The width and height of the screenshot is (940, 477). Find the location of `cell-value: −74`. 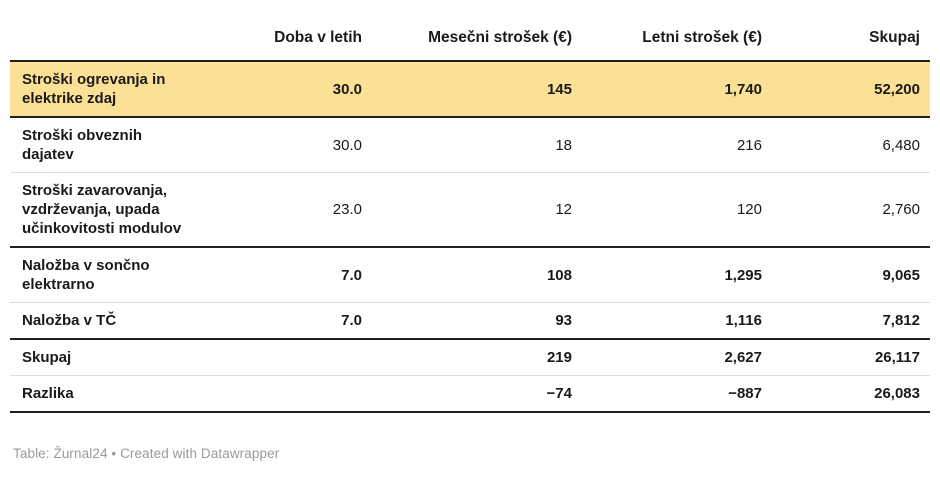

cell-value: −74 is located at coordinates (559, 393).